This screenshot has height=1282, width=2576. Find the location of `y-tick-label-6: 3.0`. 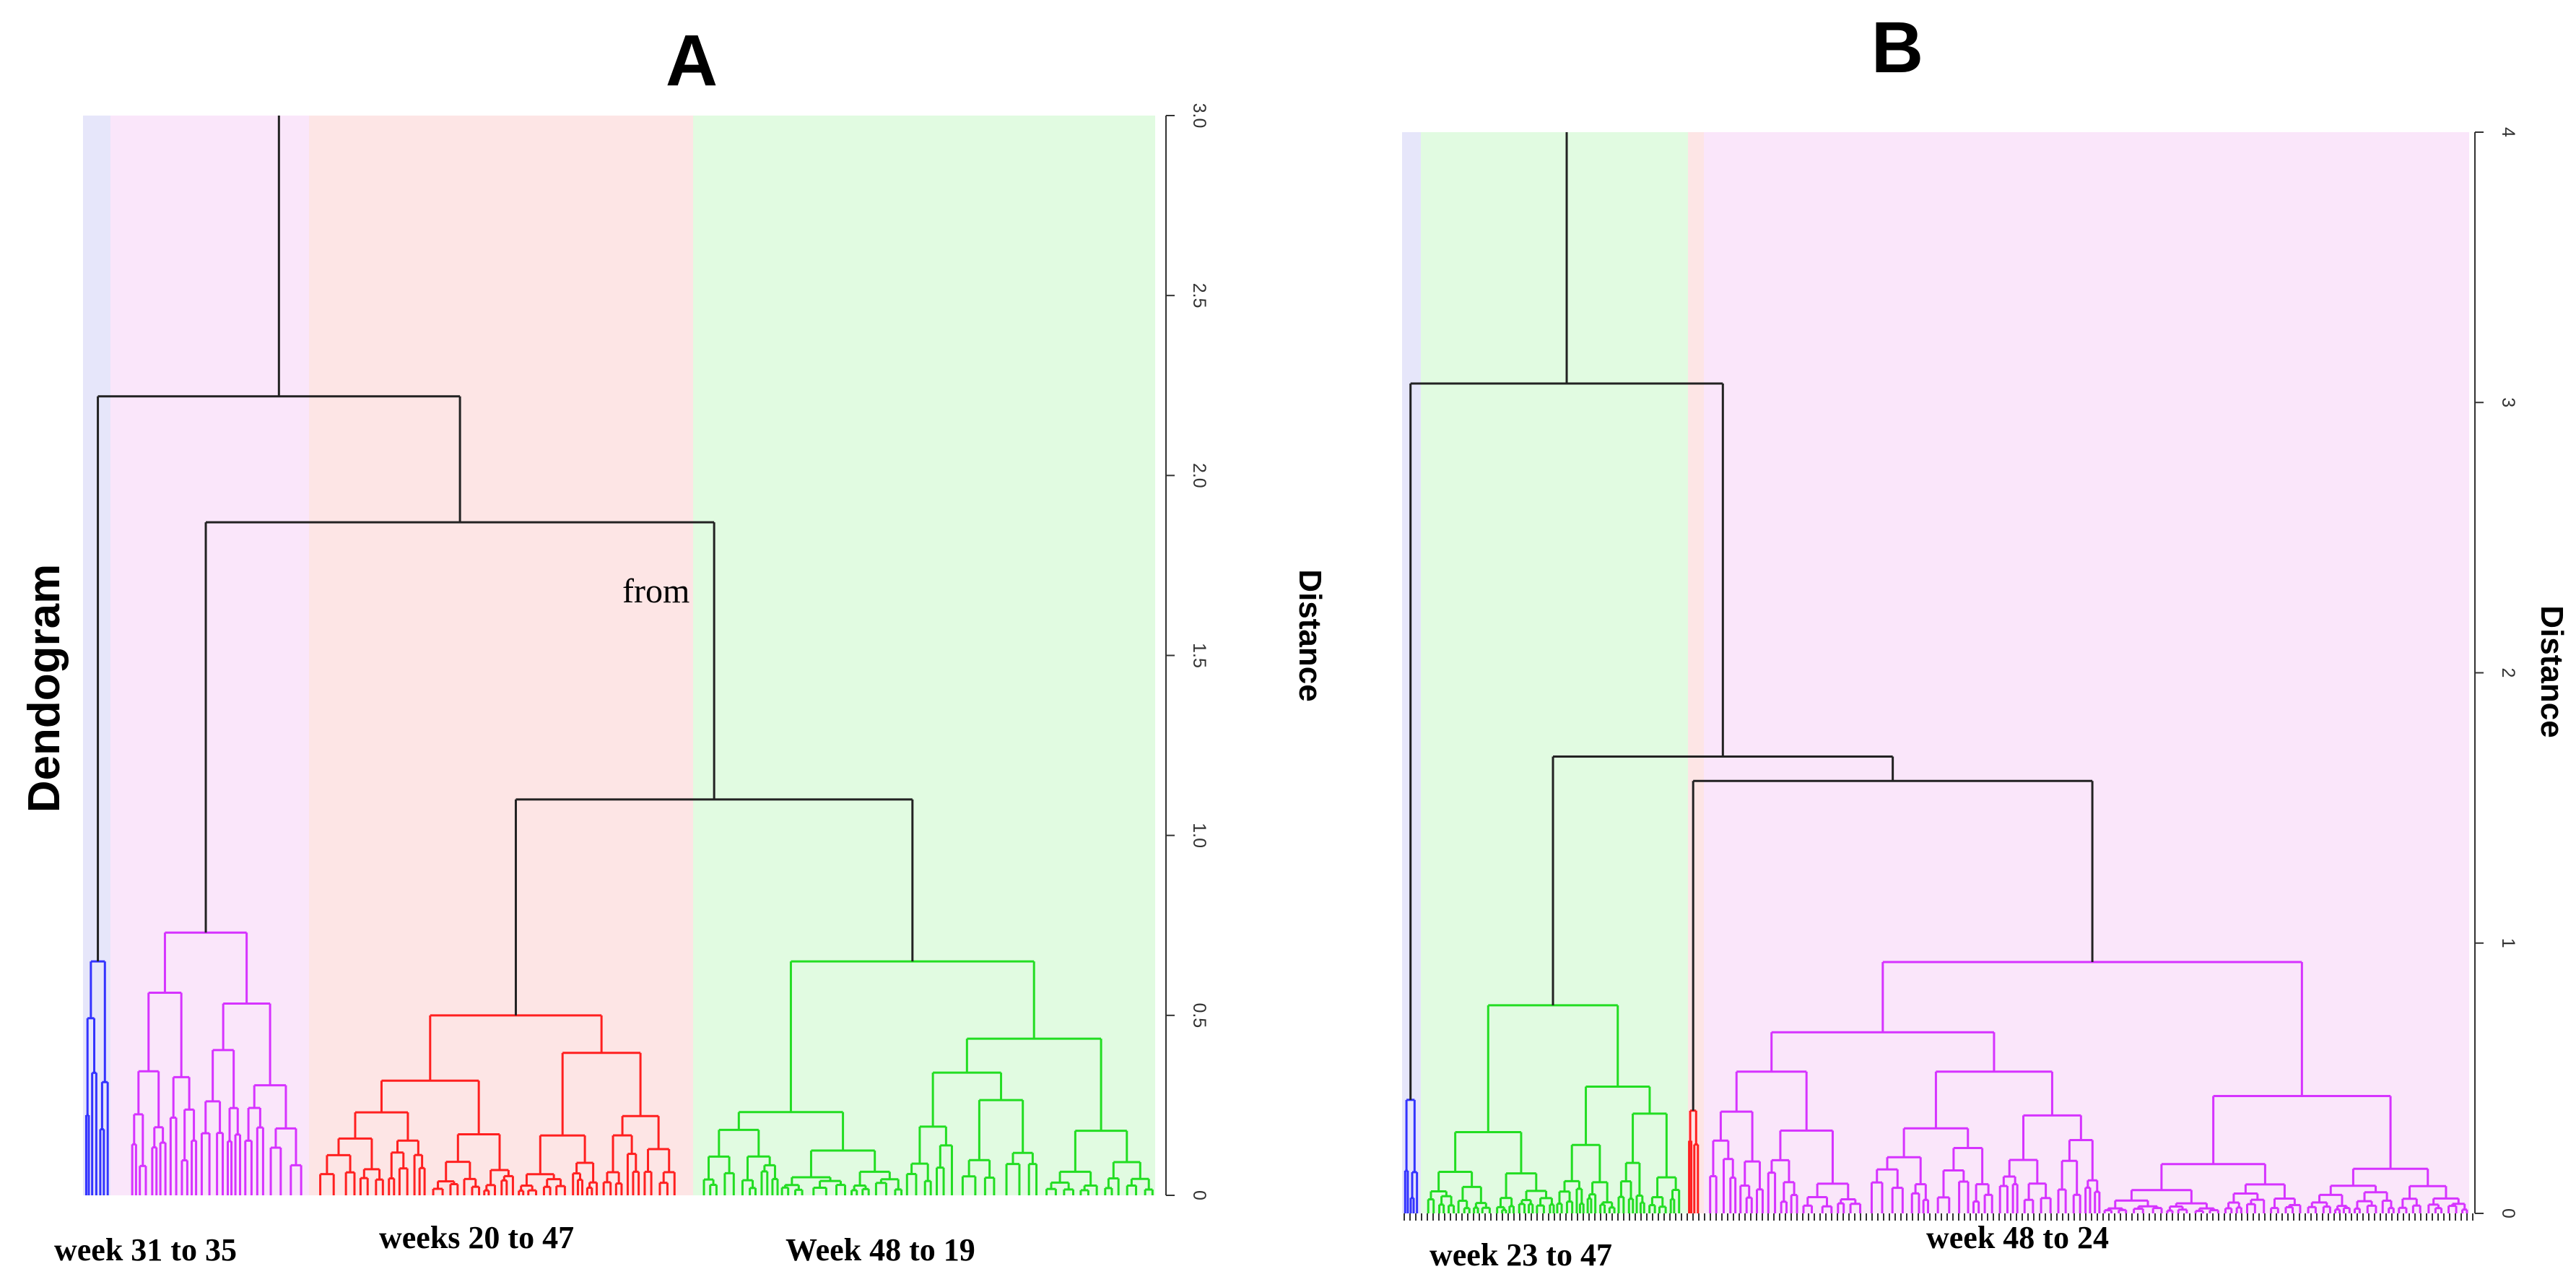

y-tick-label-6: 3.0 is located at coordinates (1199, 116).